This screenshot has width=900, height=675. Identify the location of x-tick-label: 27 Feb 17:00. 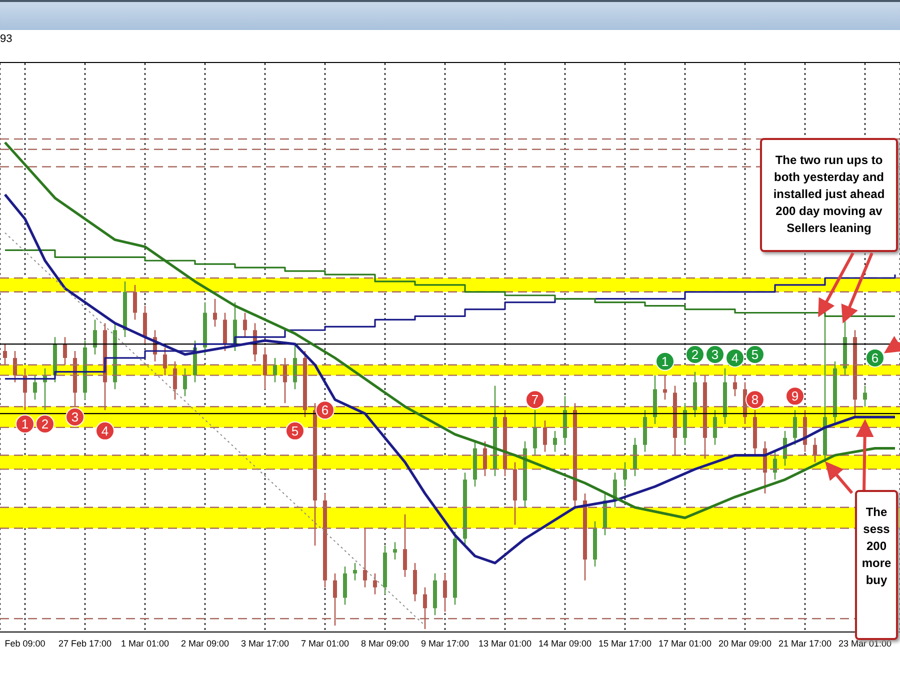
(85, 643).